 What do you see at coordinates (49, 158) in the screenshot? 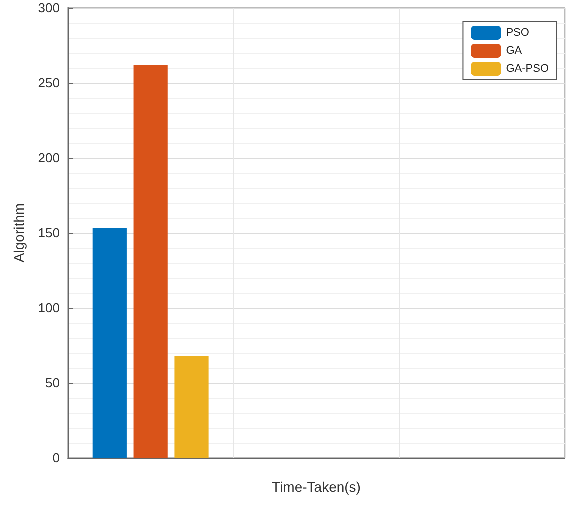
I see `y-tick-label: 200` at bounding box center [49, 158].